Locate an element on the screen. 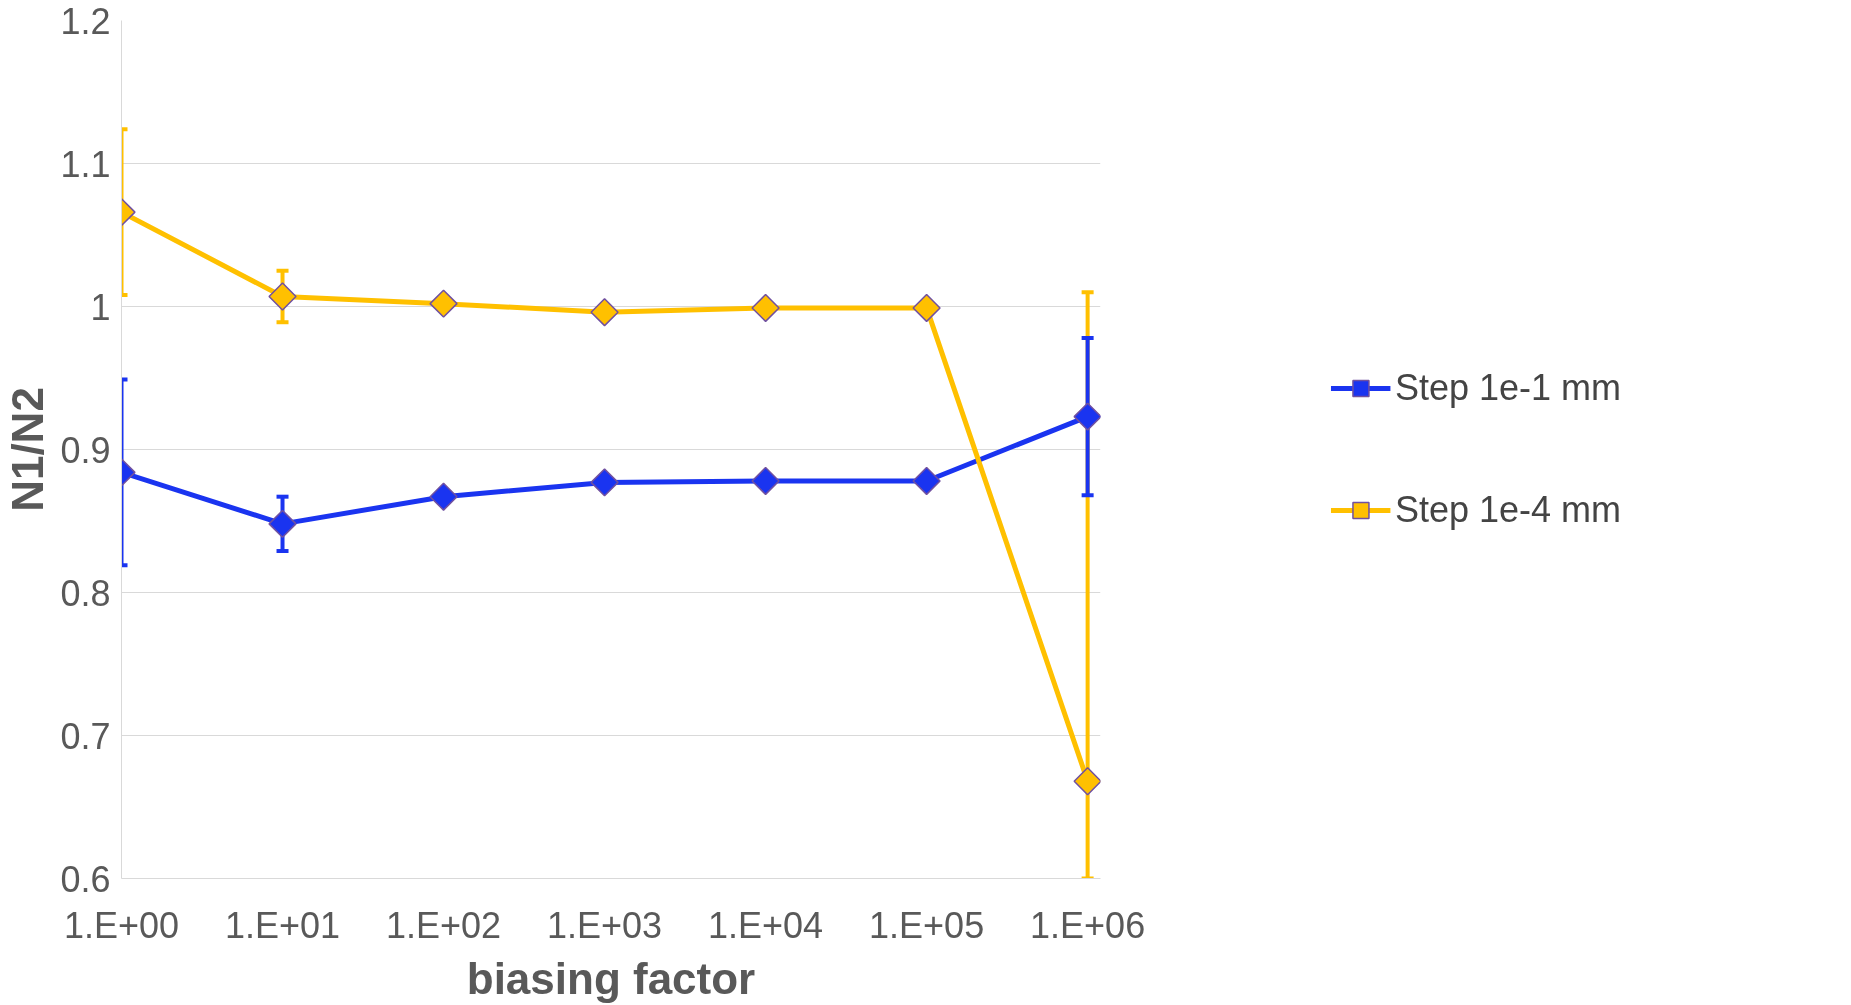  y-axis-title: N1/N2 is located at coordinates (28, 449).